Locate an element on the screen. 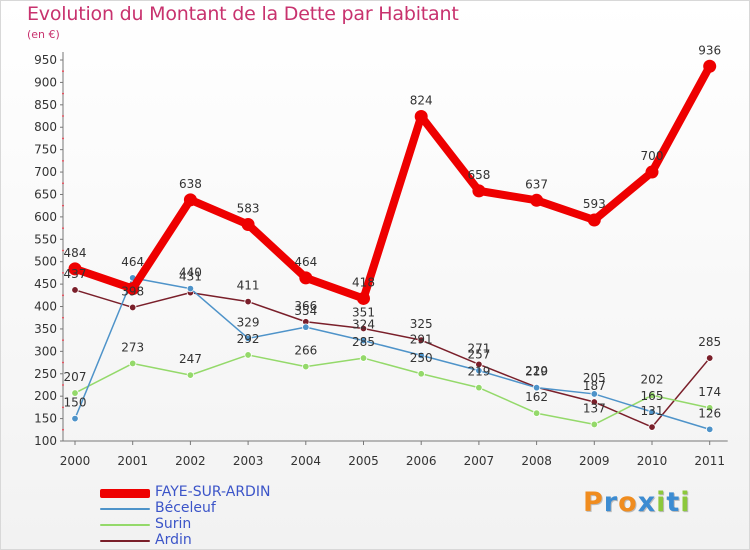  logo-letter: o is located at coordinates (628, 502).